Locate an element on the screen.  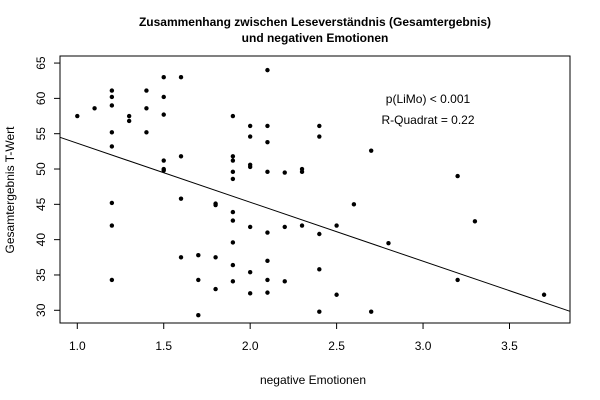
x-axis-label: negative Emotionen is located at coordinates (313, 380).